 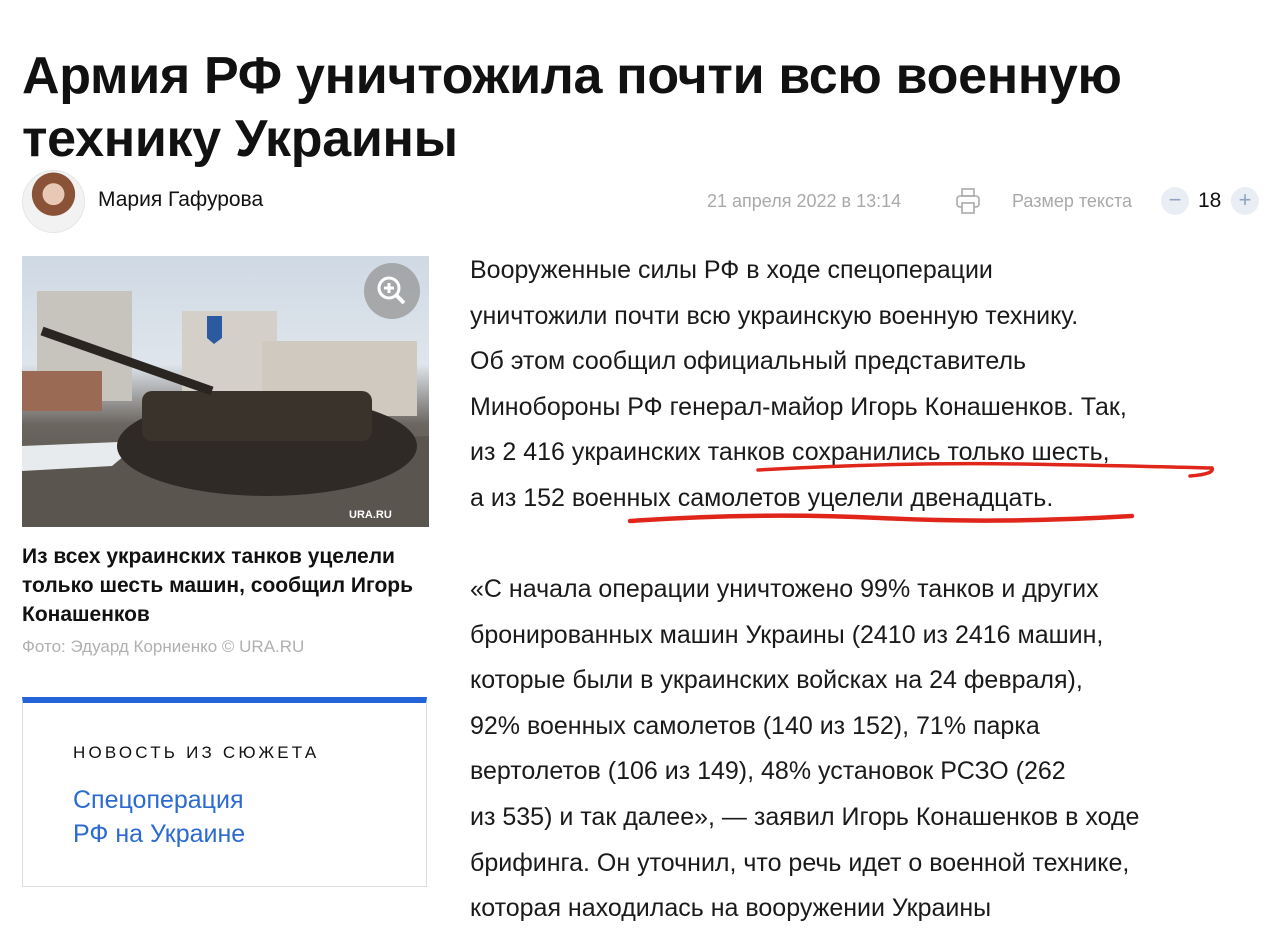 What do you see at coordinates (1210, 200) in the screenshot?
I see `text-size-value: 18` at bounding box center [1210, 200].